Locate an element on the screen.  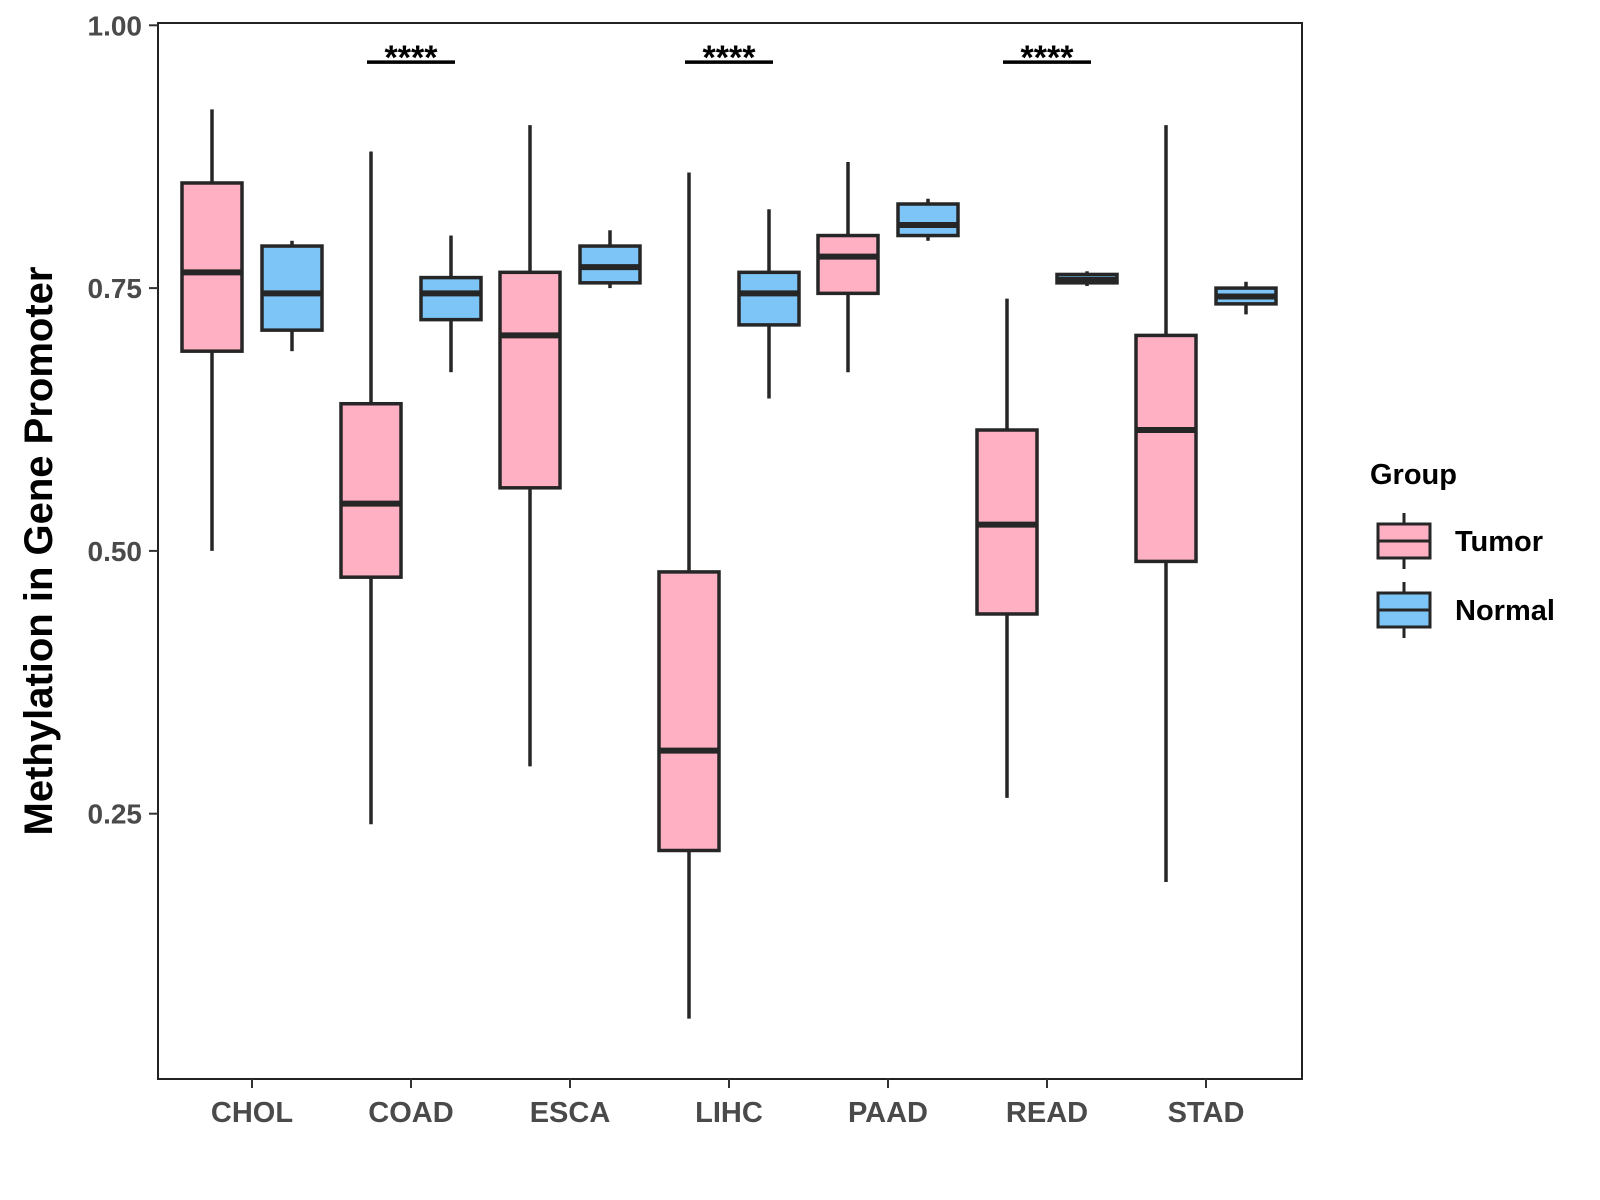
y-axis: 0.25 0.50 0.75 1.00 is located at coordinates (123, 420).